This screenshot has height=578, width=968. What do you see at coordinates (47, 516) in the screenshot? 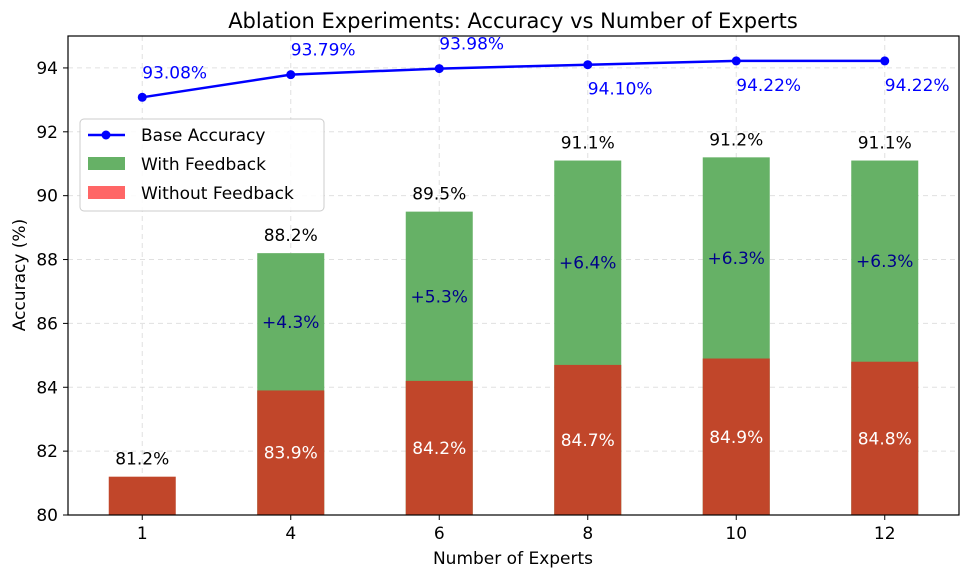
I see `y-tick-label: 80` at bounding box center [47, 516].